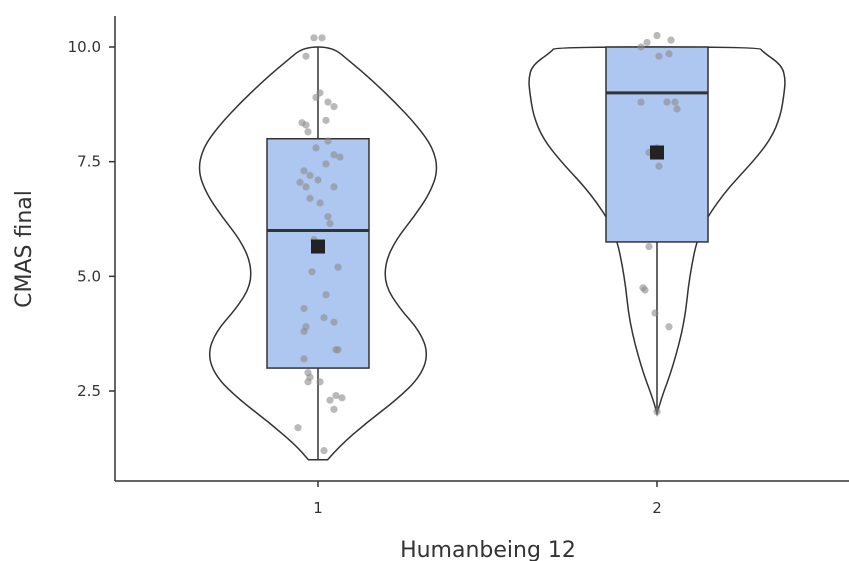  What do you see at coordinates (89, 162) in the screenshot?
I see `y-tick-label: 7.5` at bounding box center [89, 162].